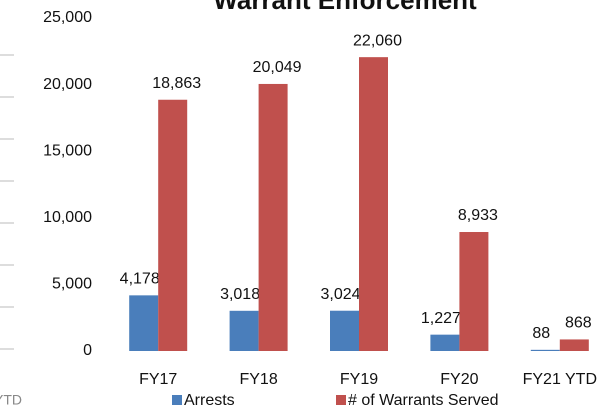 The image size is (612, 416). What do you see at coordinates (340, 294) in the screenshot?
I see `data-label: 3,024` at bounding box center [340, 294].